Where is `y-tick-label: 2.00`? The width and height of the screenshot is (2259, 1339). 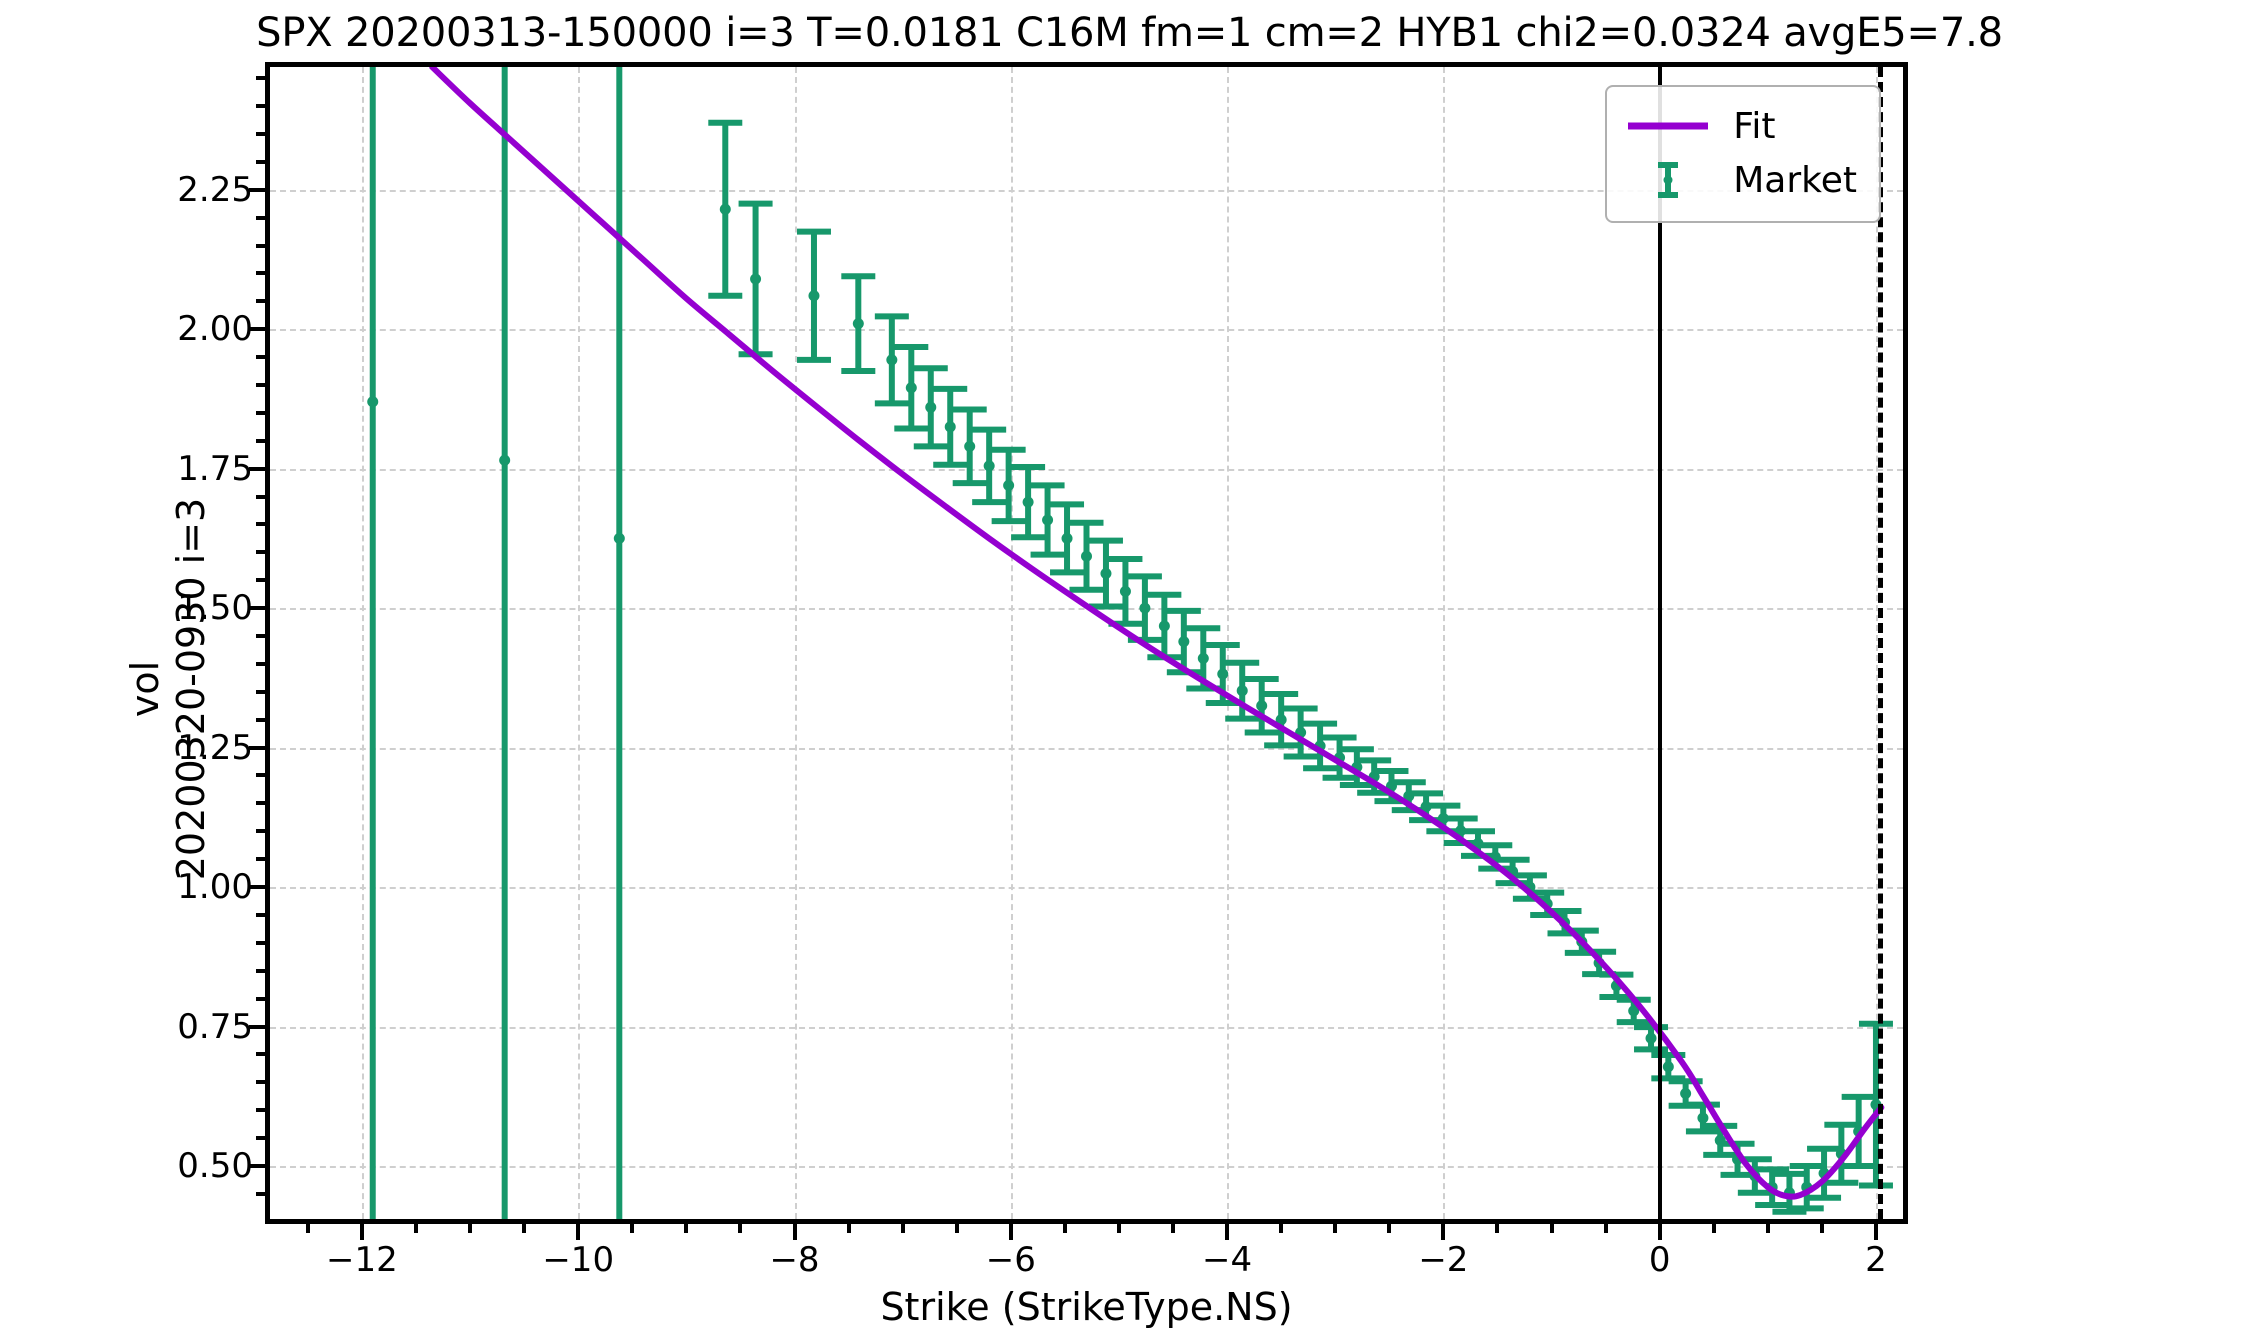 y-tick-label: 2.00 is located at coordinates (215, 329).